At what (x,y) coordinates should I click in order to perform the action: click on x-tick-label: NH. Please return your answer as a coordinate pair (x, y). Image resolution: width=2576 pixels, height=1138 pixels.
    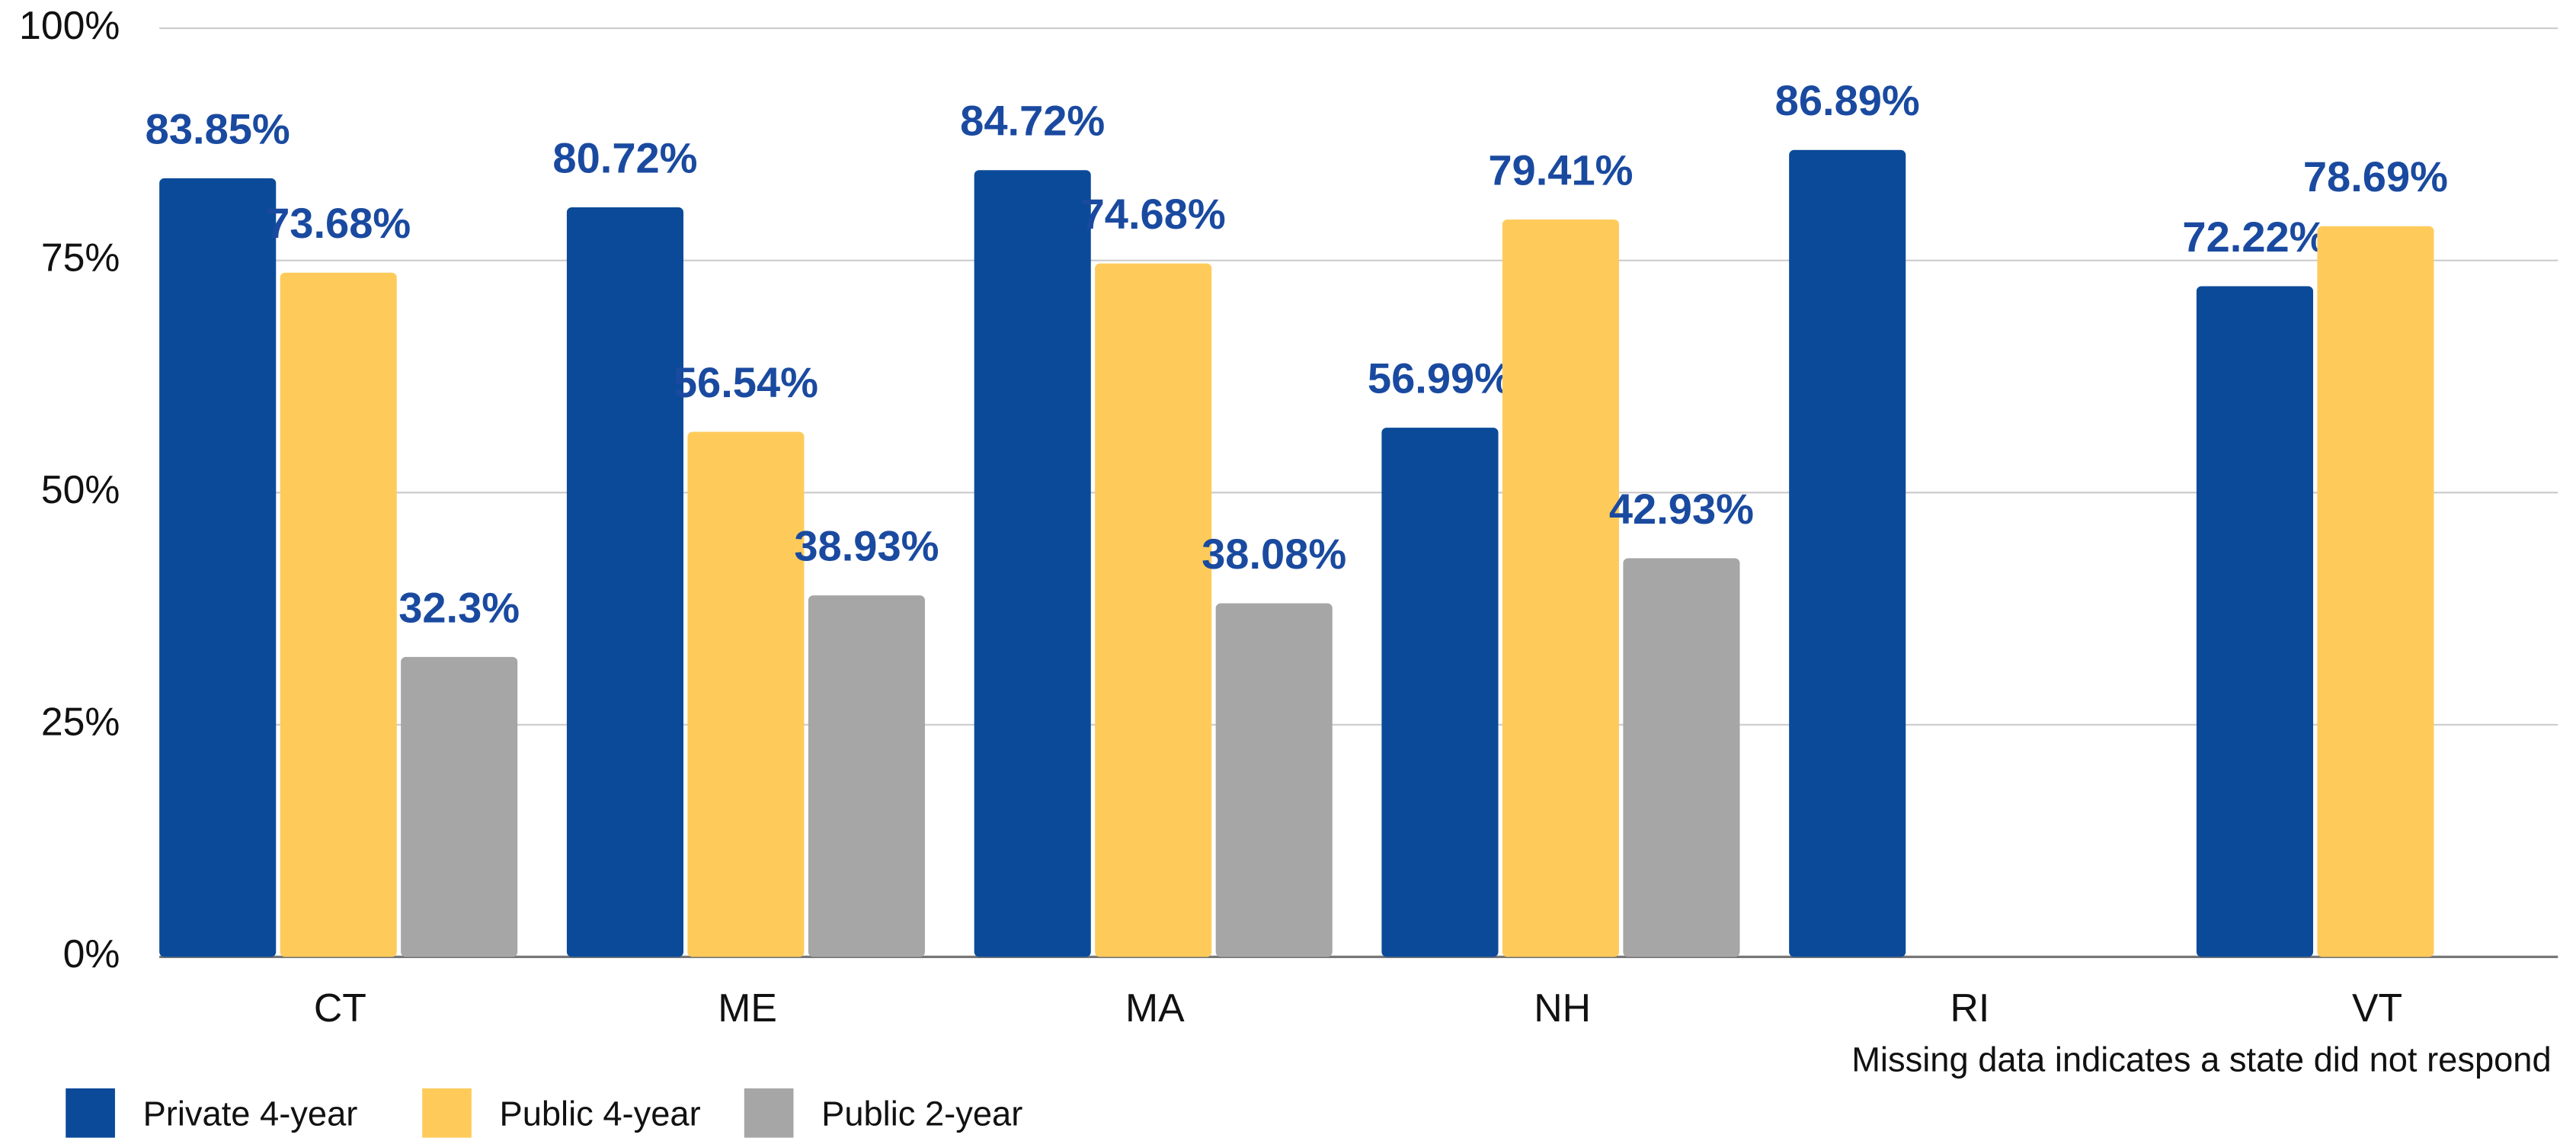
    Looking at the image, I should click on (1562, 1008).